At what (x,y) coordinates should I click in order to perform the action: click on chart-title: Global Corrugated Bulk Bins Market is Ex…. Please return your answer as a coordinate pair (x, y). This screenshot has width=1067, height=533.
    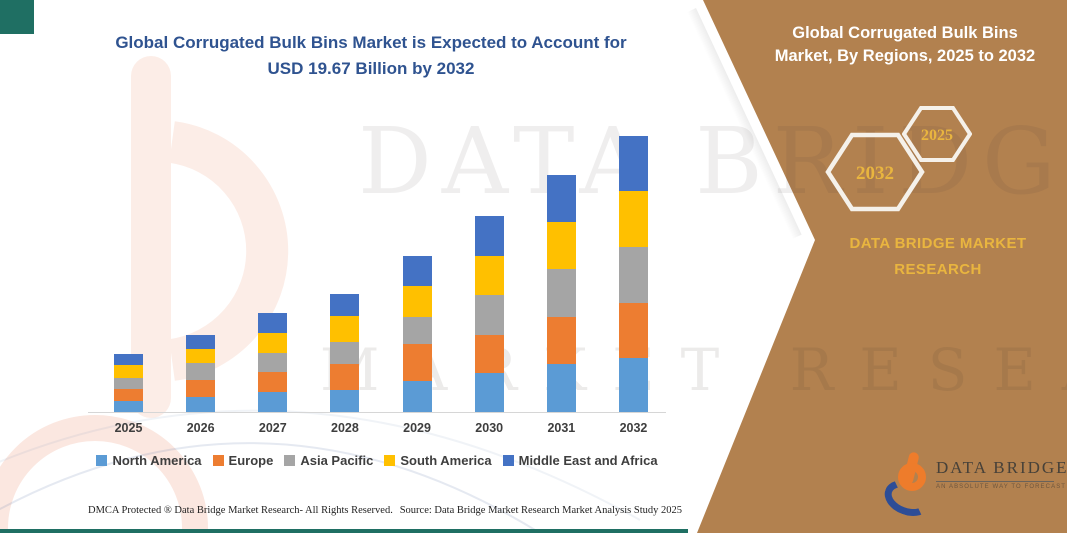
    Looking at the image, I should click on (371, 55).